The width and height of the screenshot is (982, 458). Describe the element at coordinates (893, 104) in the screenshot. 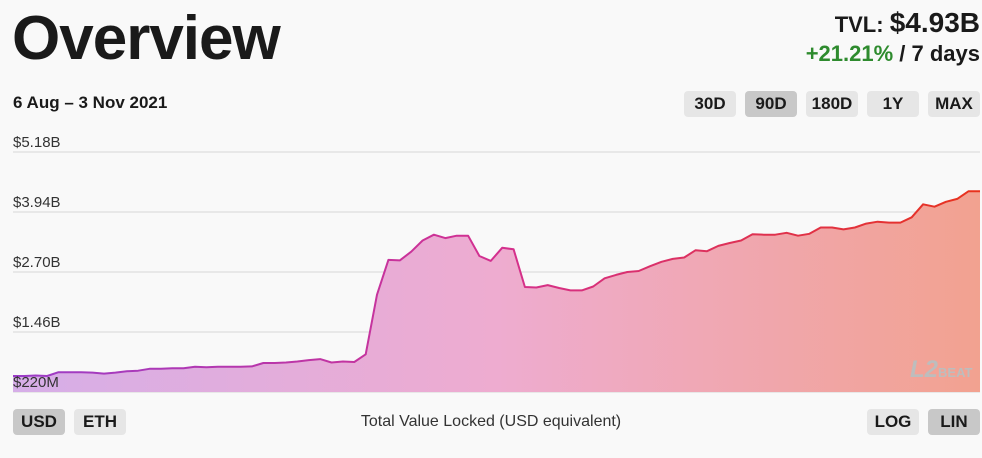

I see `range-button-1y: 1Y` at that location.